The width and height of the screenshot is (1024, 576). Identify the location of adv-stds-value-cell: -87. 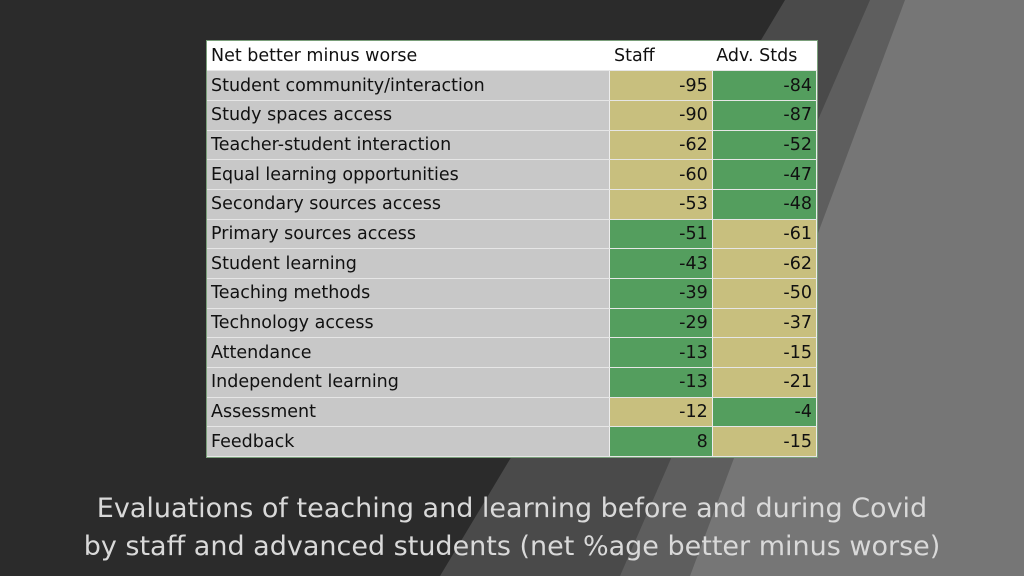
(765, 115).